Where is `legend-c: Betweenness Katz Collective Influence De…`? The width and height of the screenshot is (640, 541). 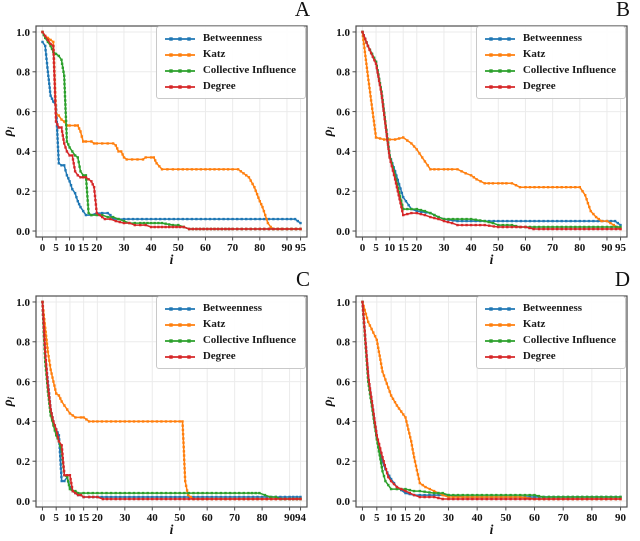 legend-c: Betweenness Katz Collective Influence De… is located at coordinates (230, 332).